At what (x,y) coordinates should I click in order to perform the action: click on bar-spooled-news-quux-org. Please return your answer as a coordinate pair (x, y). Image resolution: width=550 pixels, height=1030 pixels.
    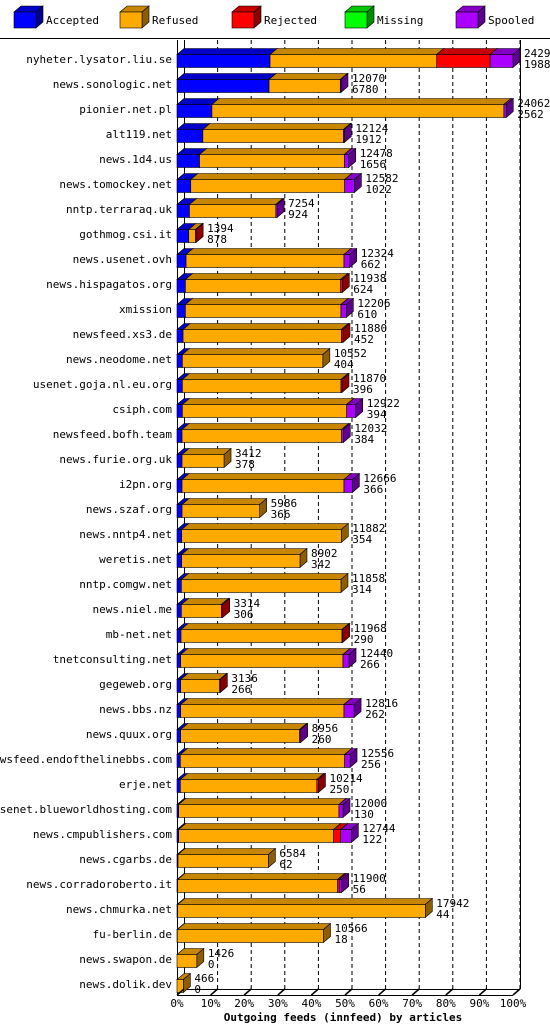
    Looking at the image, I should click on (303, 733).